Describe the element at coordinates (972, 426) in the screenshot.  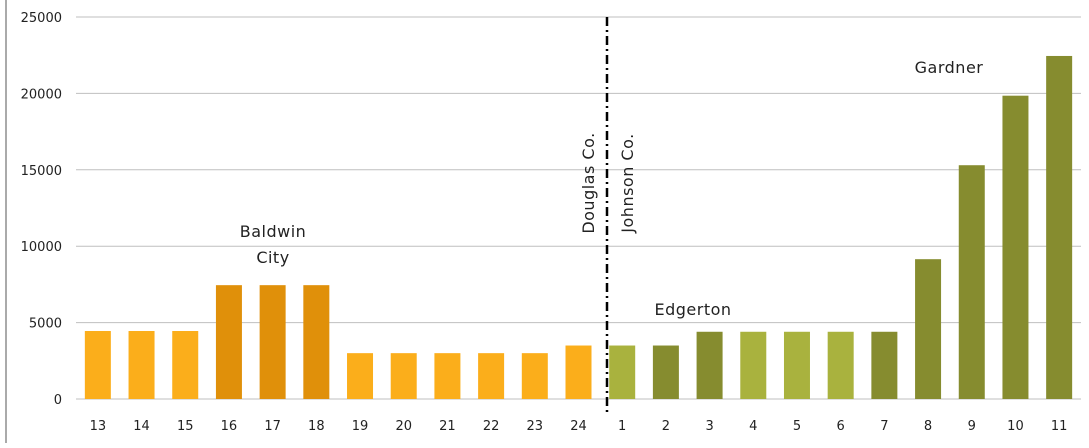
I see `x-tick-label: 9` at that location.